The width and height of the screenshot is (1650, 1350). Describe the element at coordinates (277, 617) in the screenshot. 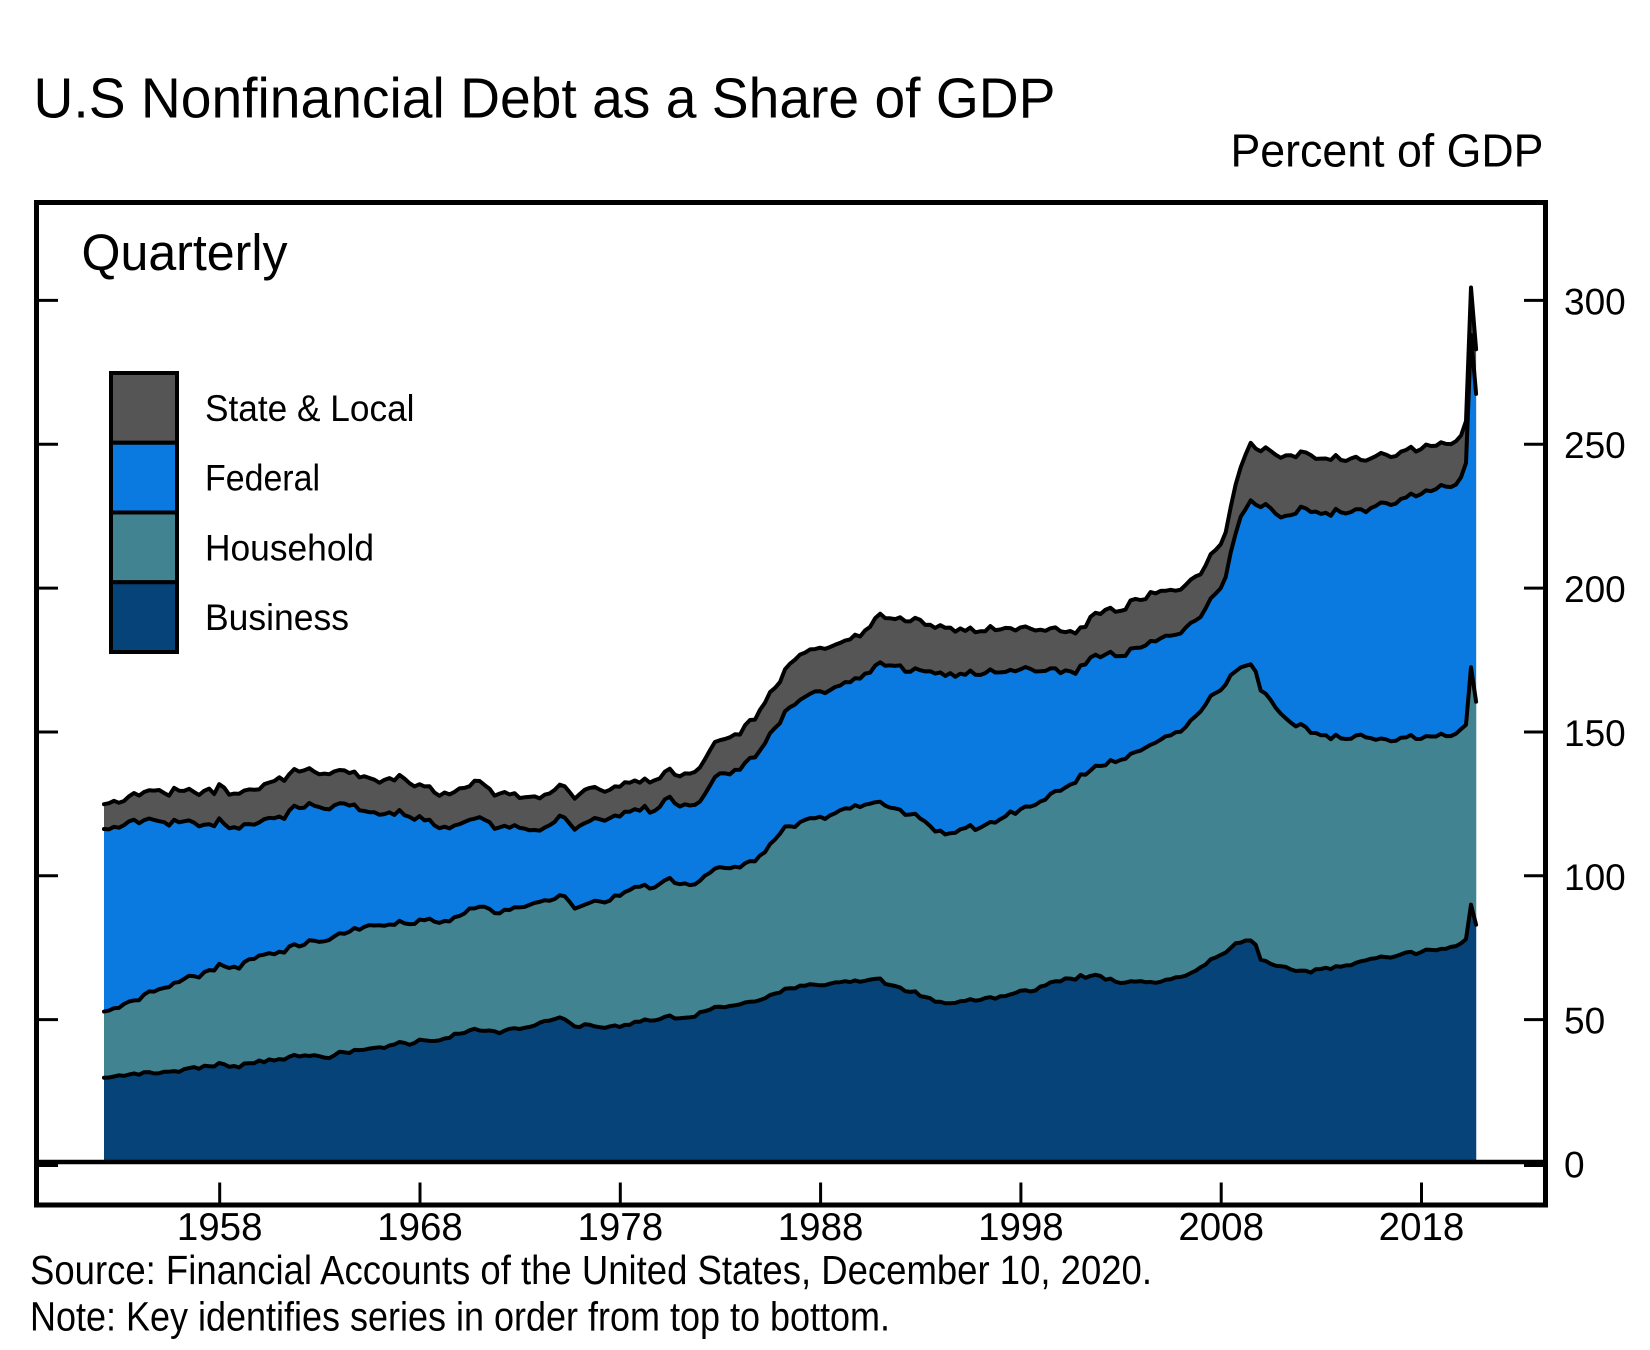

I see `svg-text: Business` at that location.